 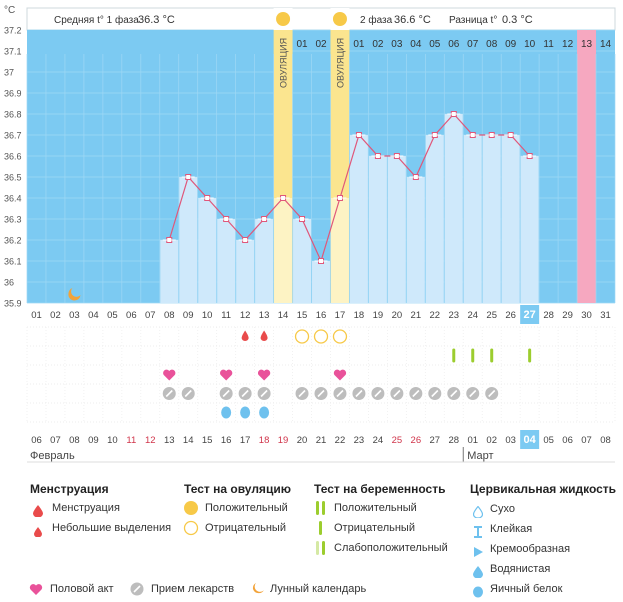 I want to click on y-tick-label: 36.3, so click(x=13, y=220).